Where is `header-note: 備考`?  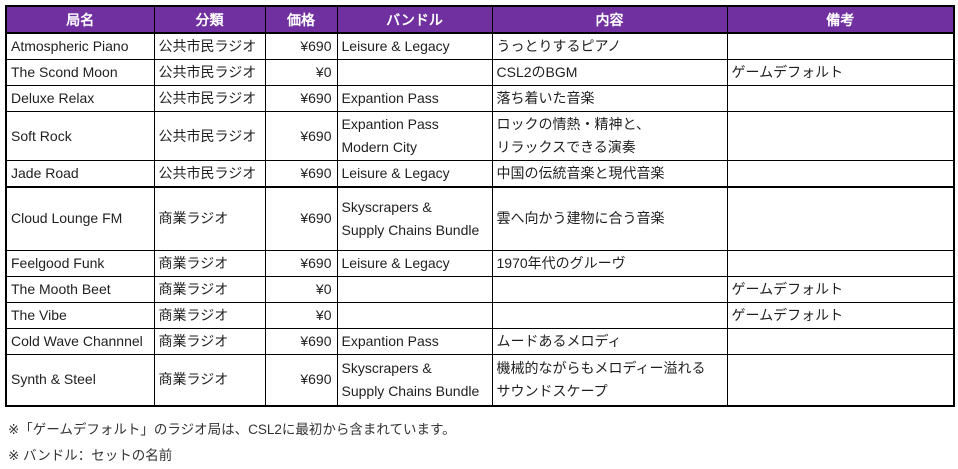
header-note: 備考 is located at coordinates (840, 19).